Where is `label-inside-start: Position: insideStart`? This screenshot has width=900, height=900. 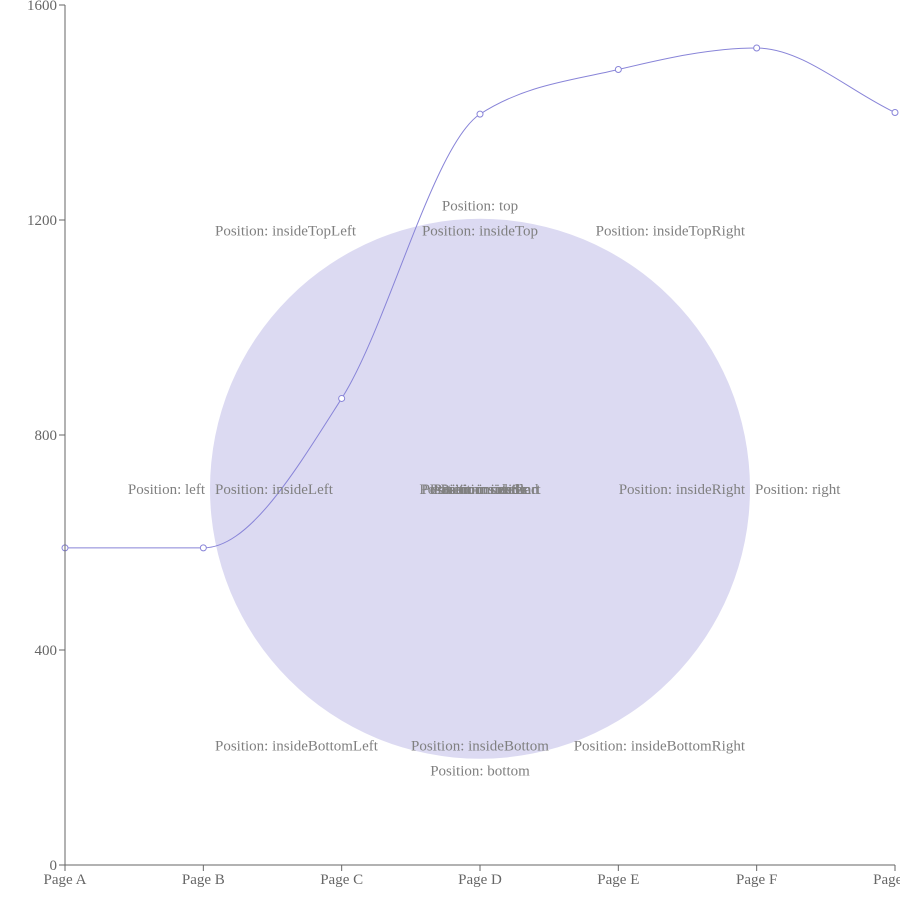
label-inside-start: Position: insideStart is located at coordinates (480, 490).